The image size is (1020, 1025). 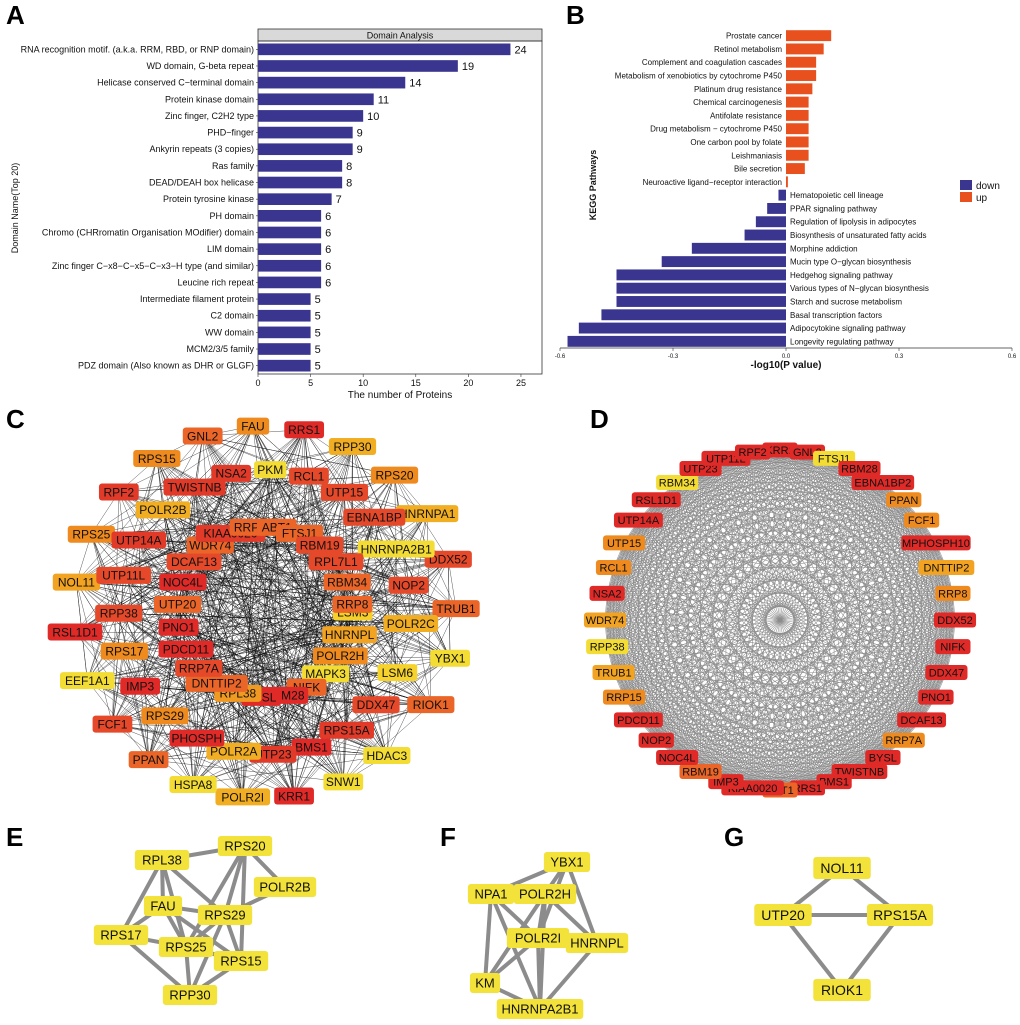 What do you see at coordinates (427, 514) in the screenshot?
I see `node-label: HNRNPA1` at bounding box center [427, 514].